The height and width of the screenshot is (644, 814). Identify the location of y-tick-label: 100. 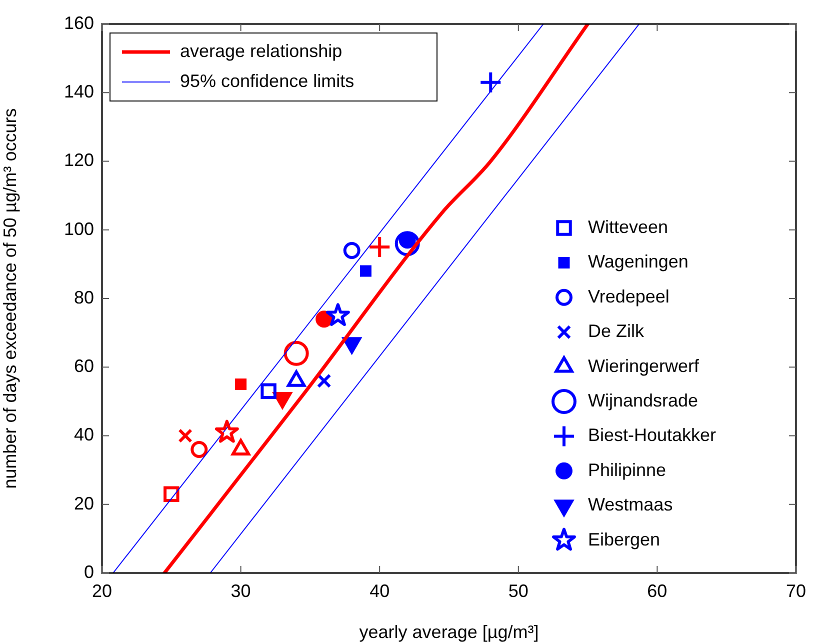
(79, 228).